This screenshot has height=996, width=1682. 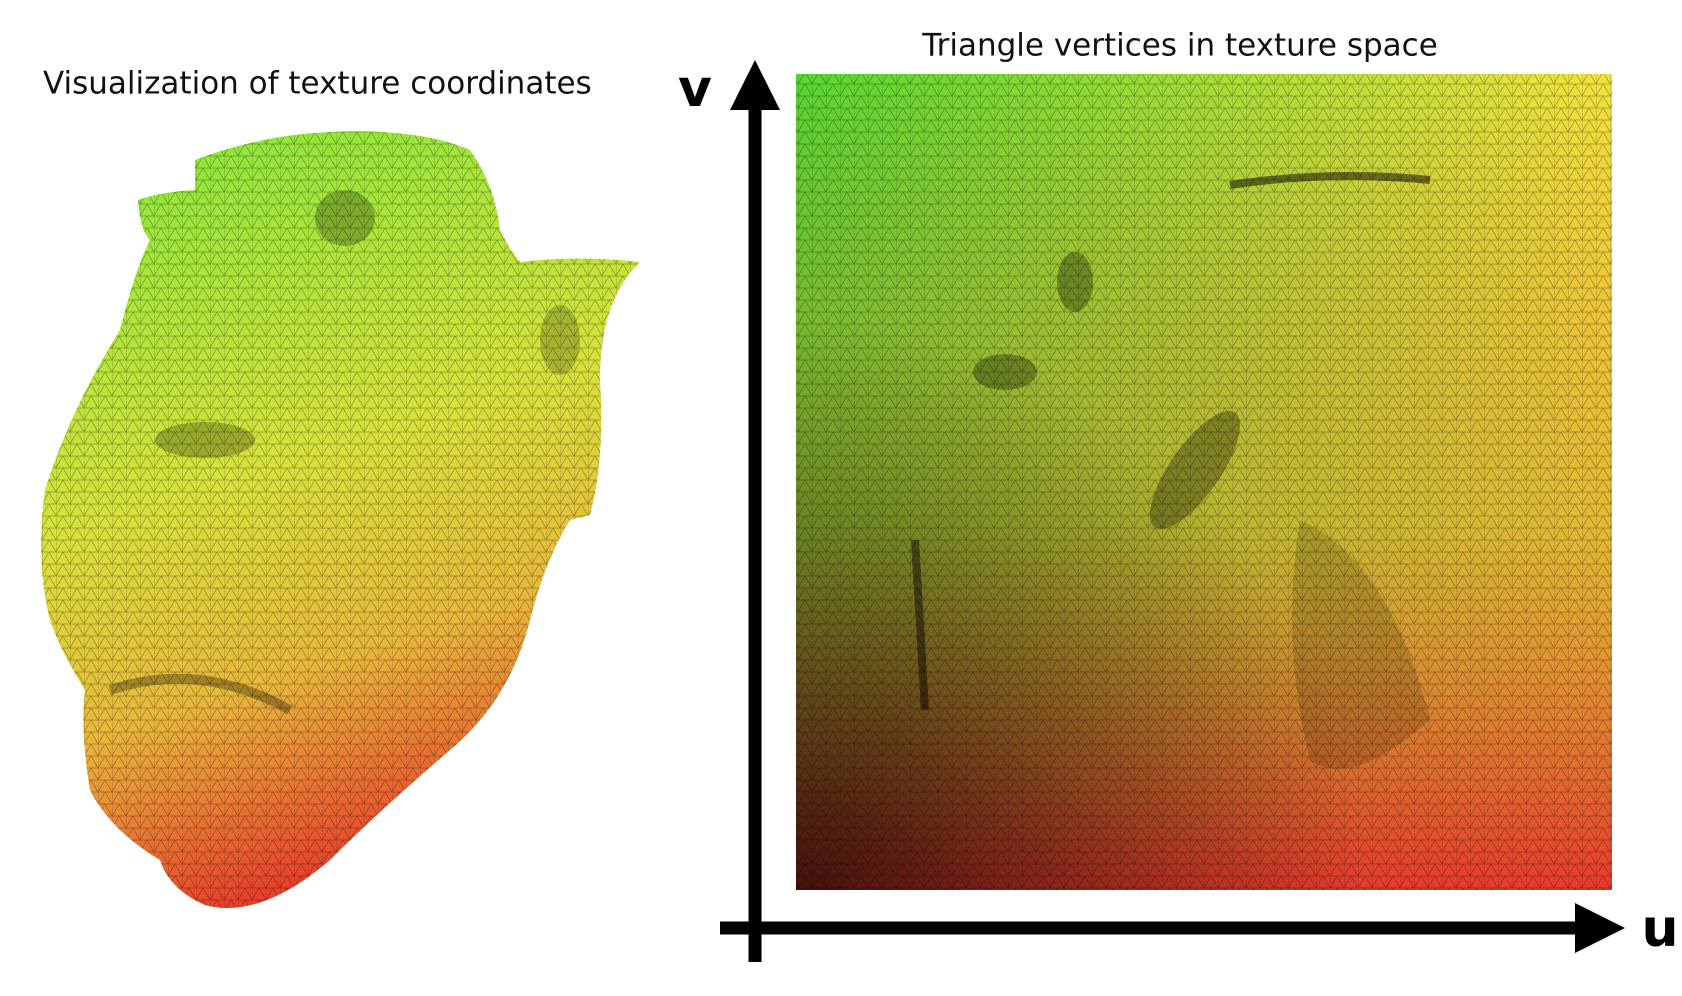 What do you see at coordinates (1179, 46) in the screenshot?
I see `right-title: Triangle vertices in texture space` at bounding box center [1179, 46].